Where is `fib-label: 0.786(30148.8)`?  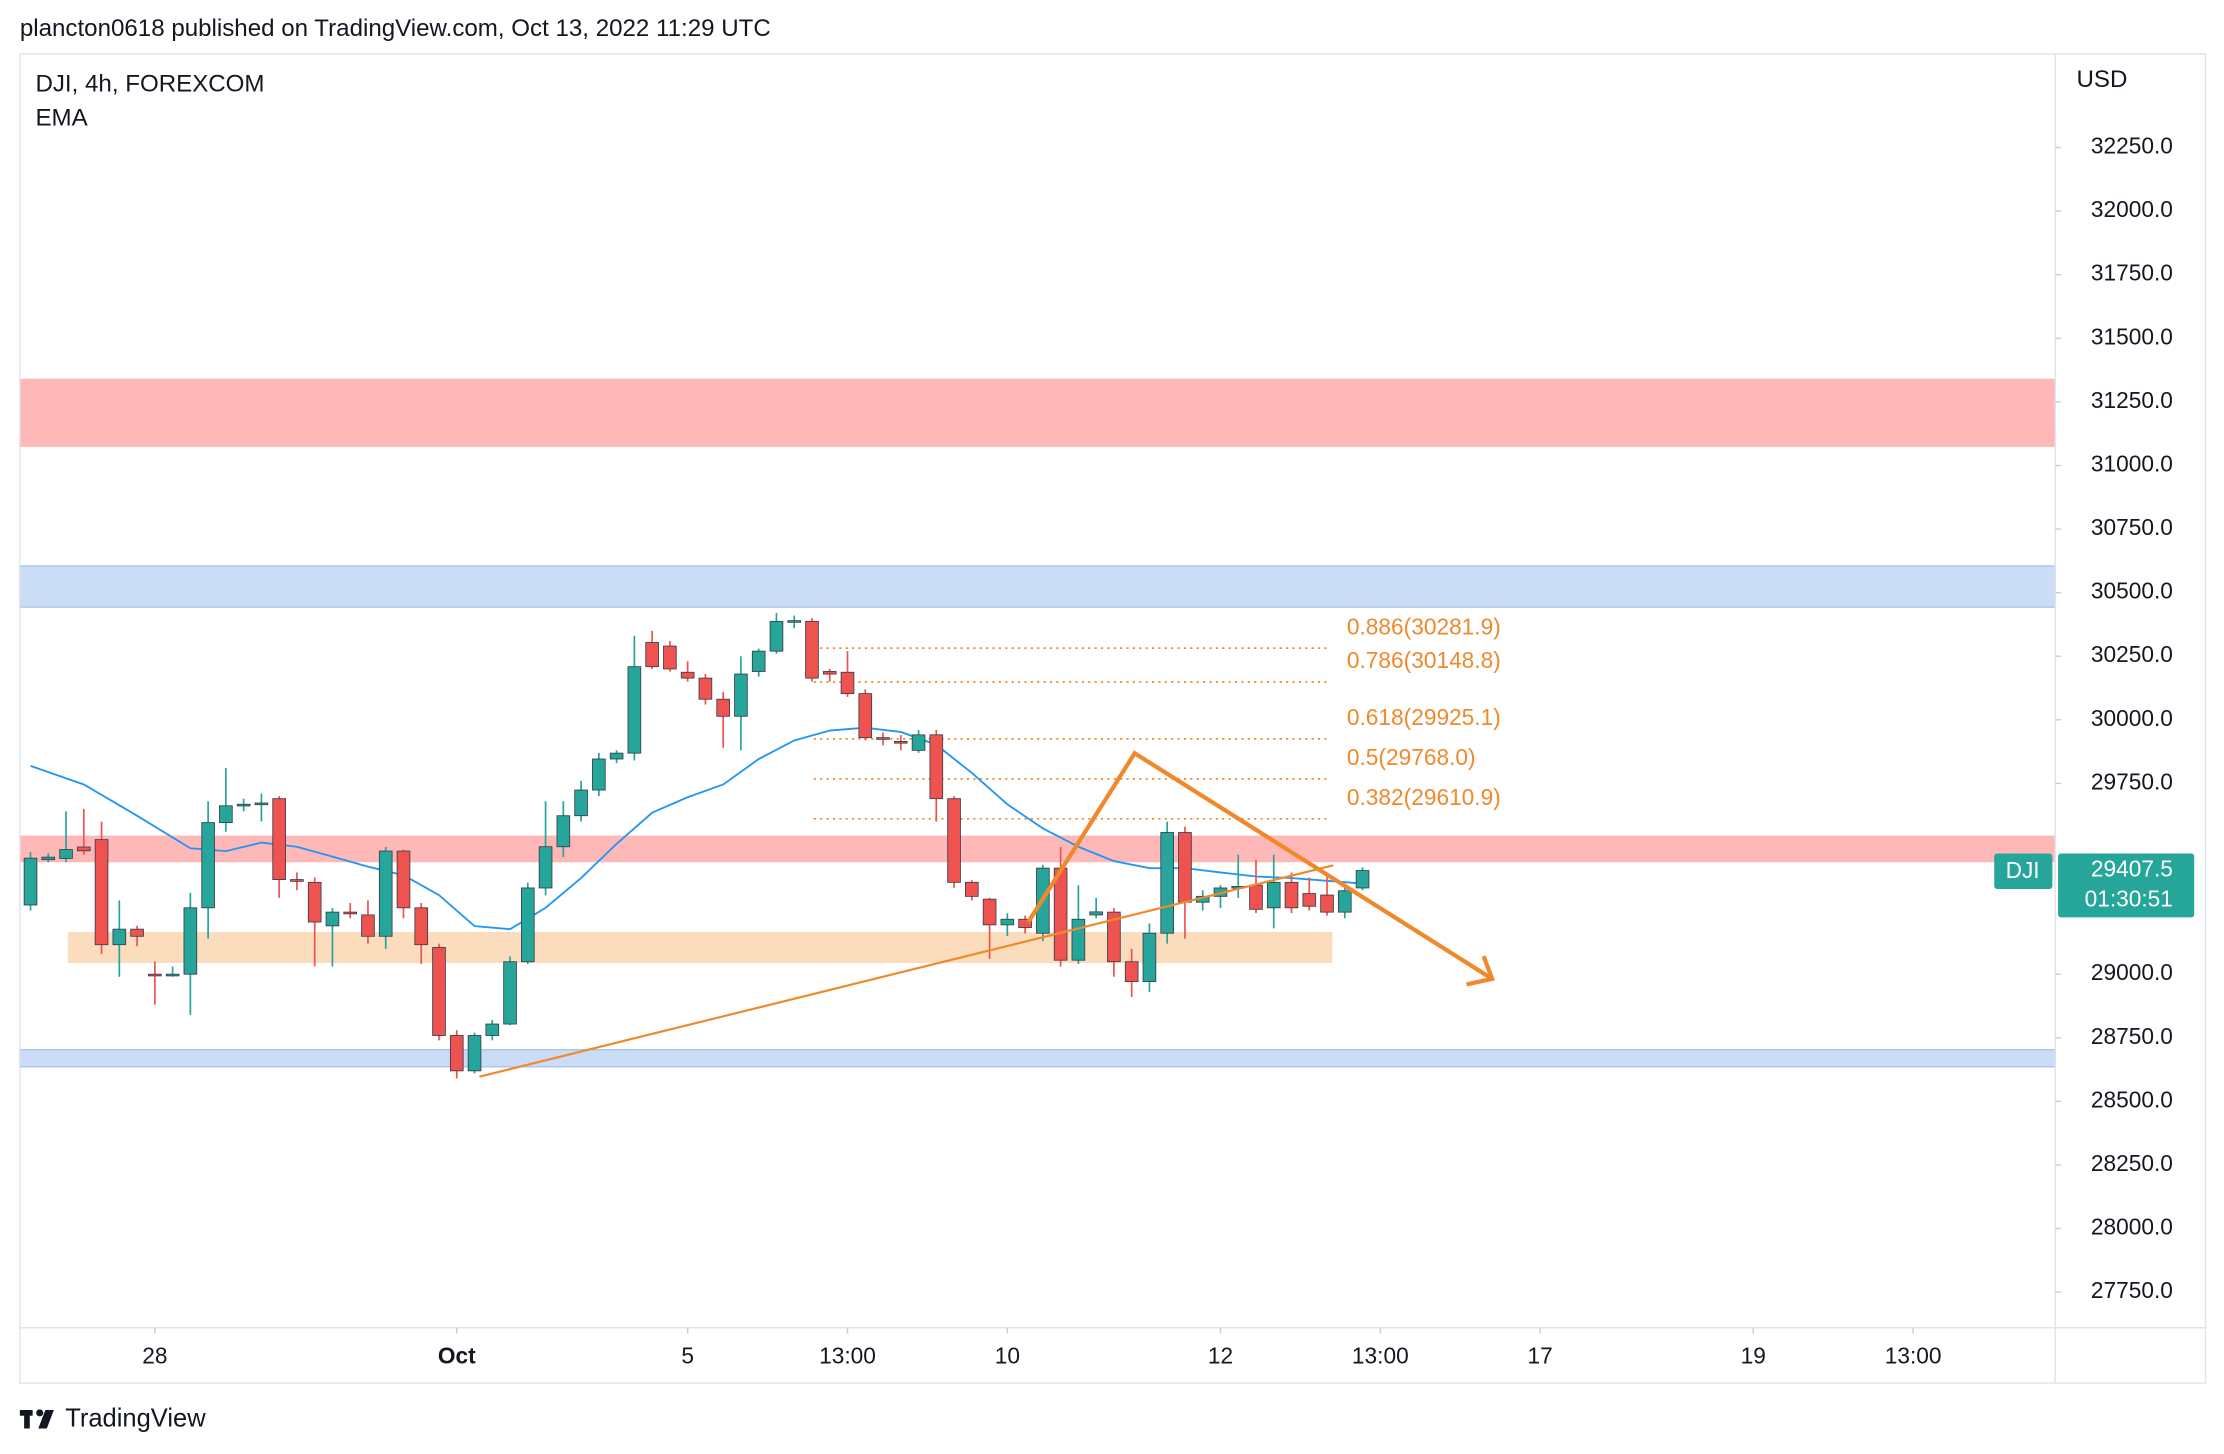 fib-label: 0.786(30148.8) is located at coordinates (1424, 660).